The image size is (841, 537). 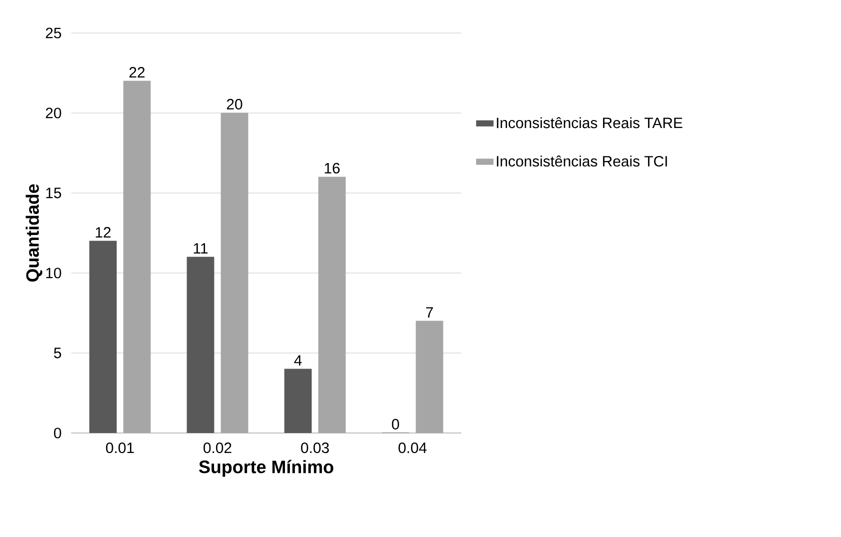 I want to click on legend-label: Inconsistências Reais TARE, so click(x=589, y=122).